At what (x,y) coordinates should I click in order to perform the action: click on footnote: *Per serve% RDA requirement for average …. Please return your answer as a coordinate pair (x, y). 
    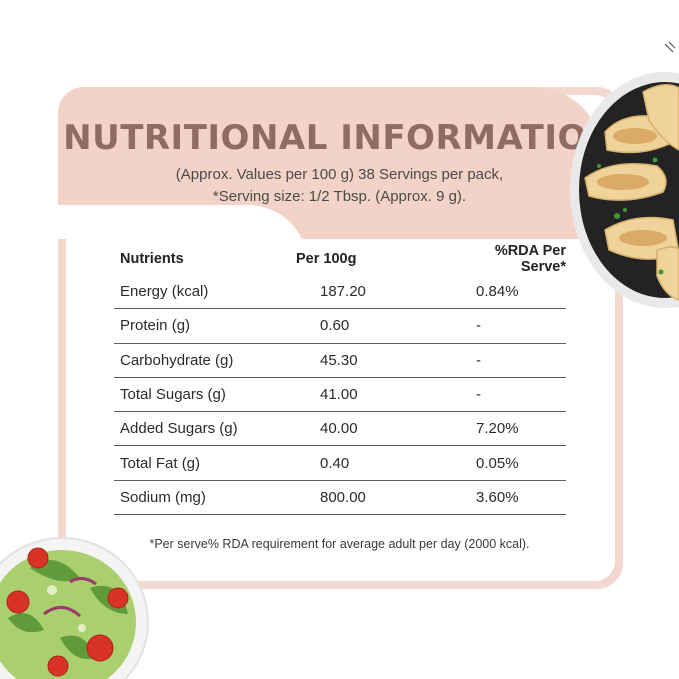
    Looking at the image, I should click on (339, 544).